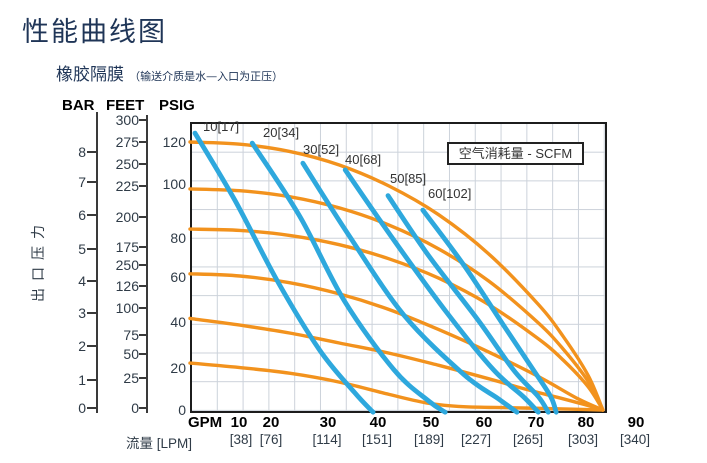 Image resolution: width=707 pixels, height=463 pixels. What do you see at coordinates (90, 75) in the screenshot?
I see `subtitle-main: 橡胶隔膜` at bounding box center [90, 75].